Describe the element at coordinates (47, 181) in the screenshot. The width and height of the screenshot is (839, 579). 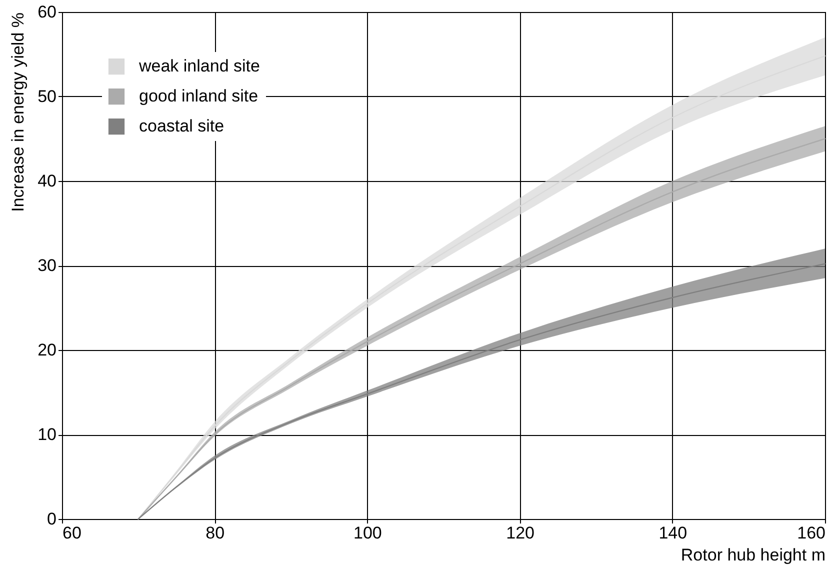
I see `y-tick-label: 40` at that location.